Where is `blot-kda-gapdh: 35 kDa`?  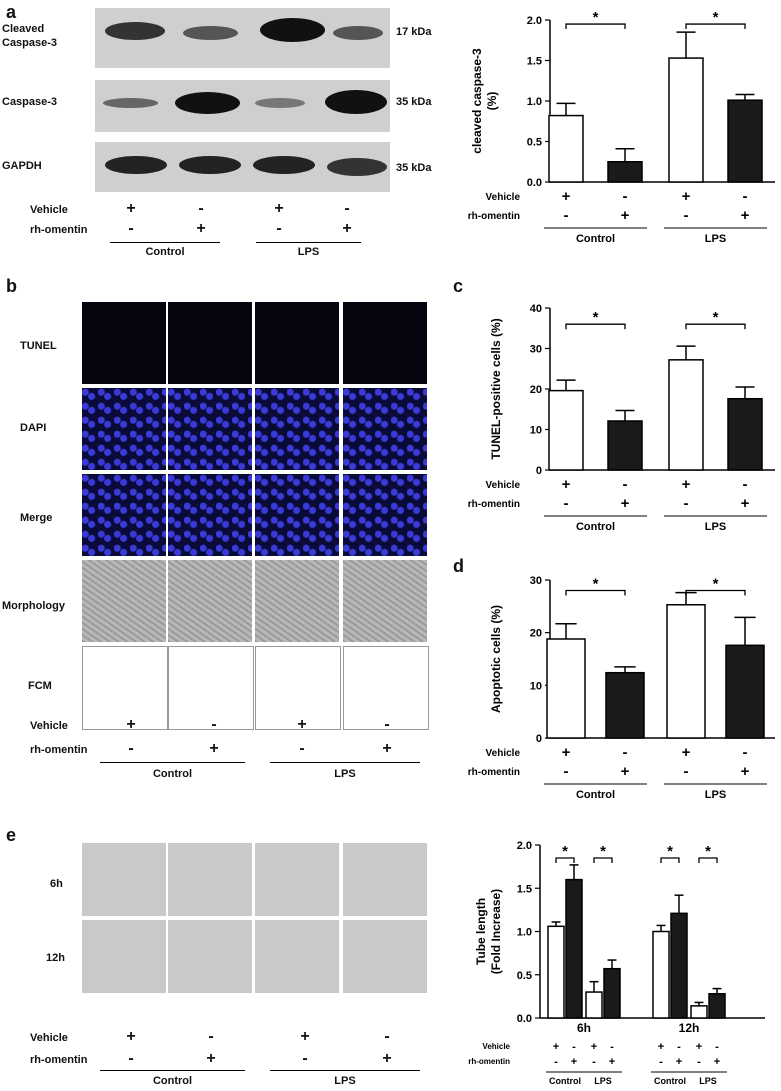 blot-kda-gapdh: 35 kDa is located at coordinates (414, 168).